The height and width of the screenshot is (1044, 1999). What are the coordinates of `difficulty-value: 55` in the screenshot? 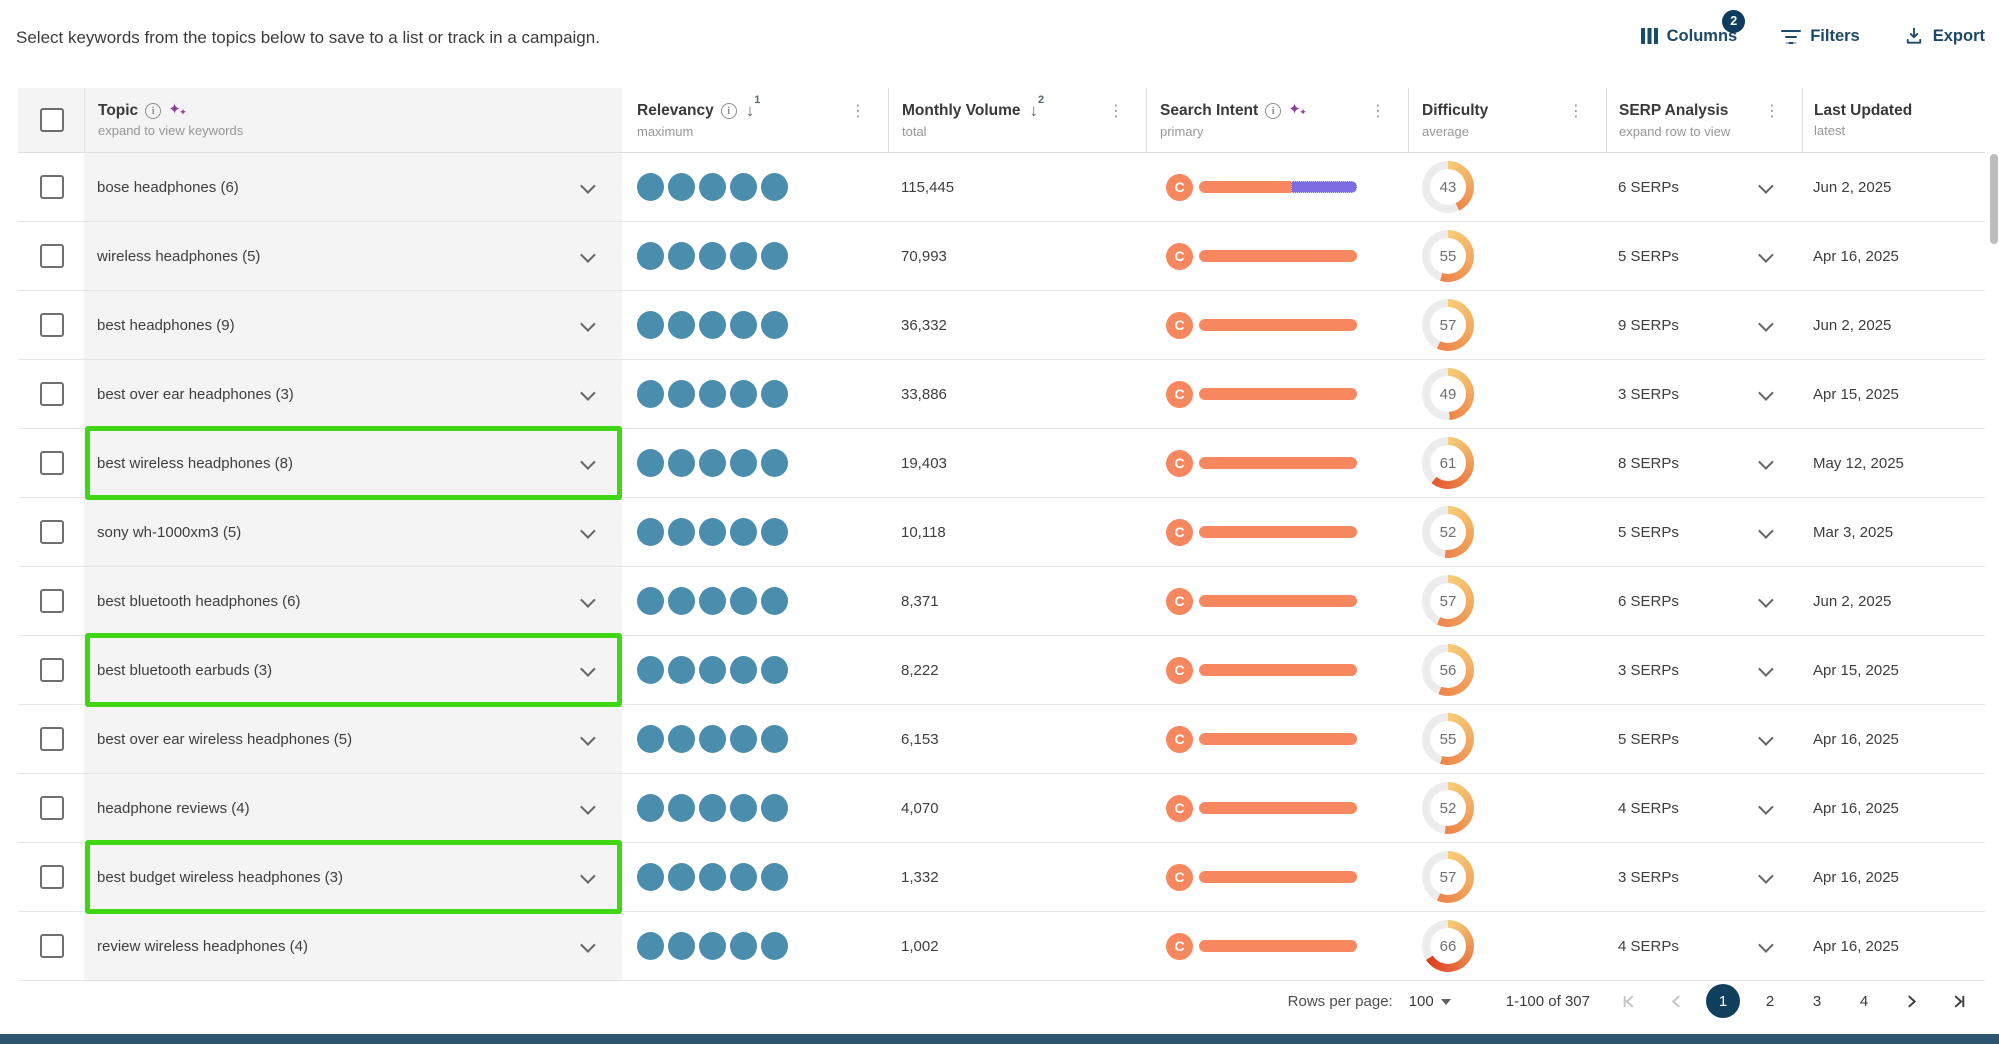 It's located at (1448, 256).